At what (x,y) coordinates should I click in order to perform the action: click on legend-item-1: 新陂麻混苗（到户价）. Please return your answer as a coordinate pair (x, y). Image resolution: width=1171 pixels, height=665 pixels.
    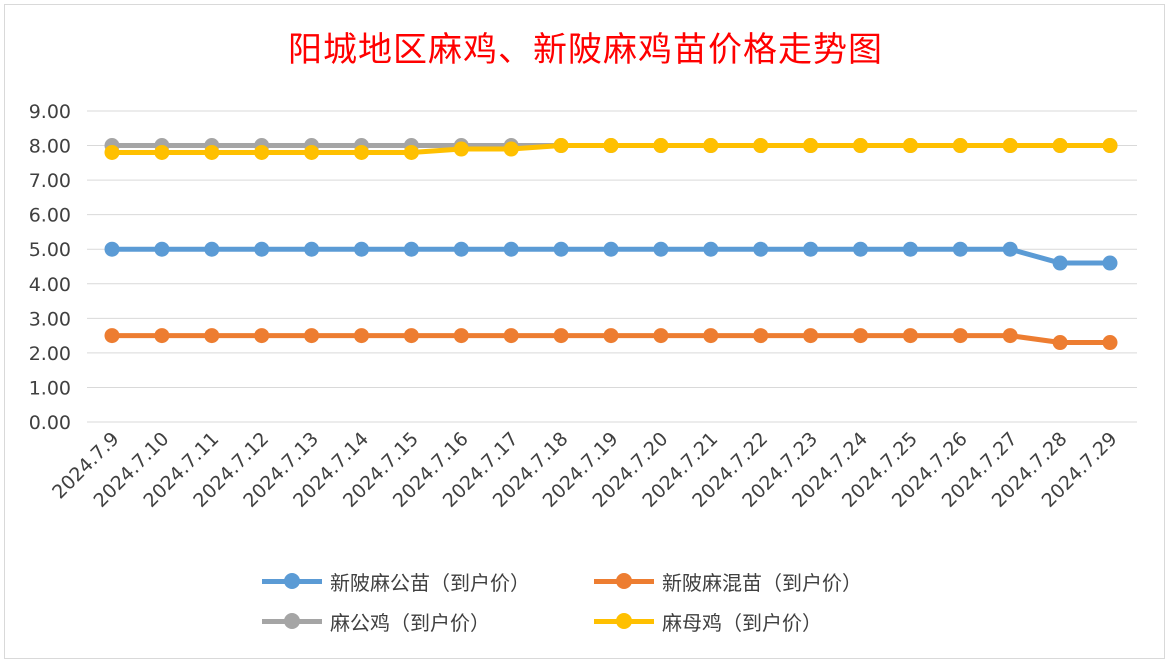
    Looking at the image, I should click on (728, 581).